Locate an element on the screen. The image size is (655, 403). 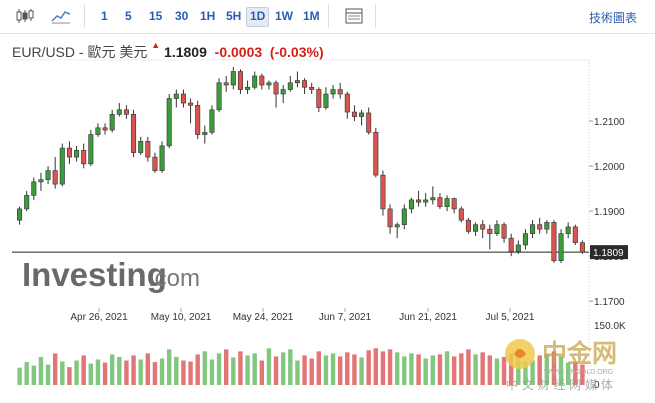
candlestick-icon is located at coordinates (25, 16).